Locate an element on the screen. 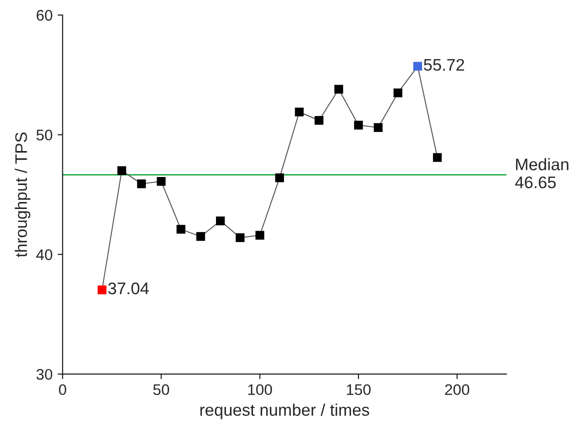 This screenshot has width=569, height=430. x-axis-title: request number / times is located at coordinates (285, 412).